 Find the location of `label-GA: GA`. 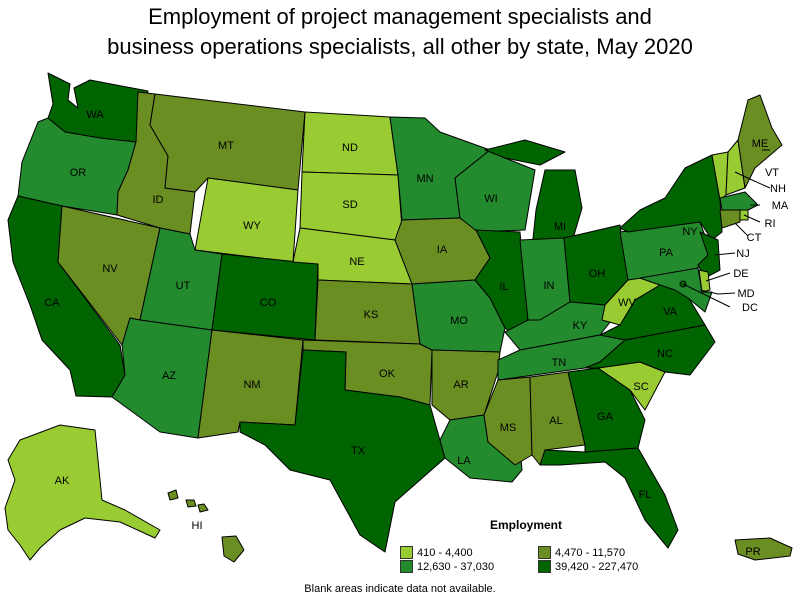

label-GA: GA is located at coordinates (605, 417).